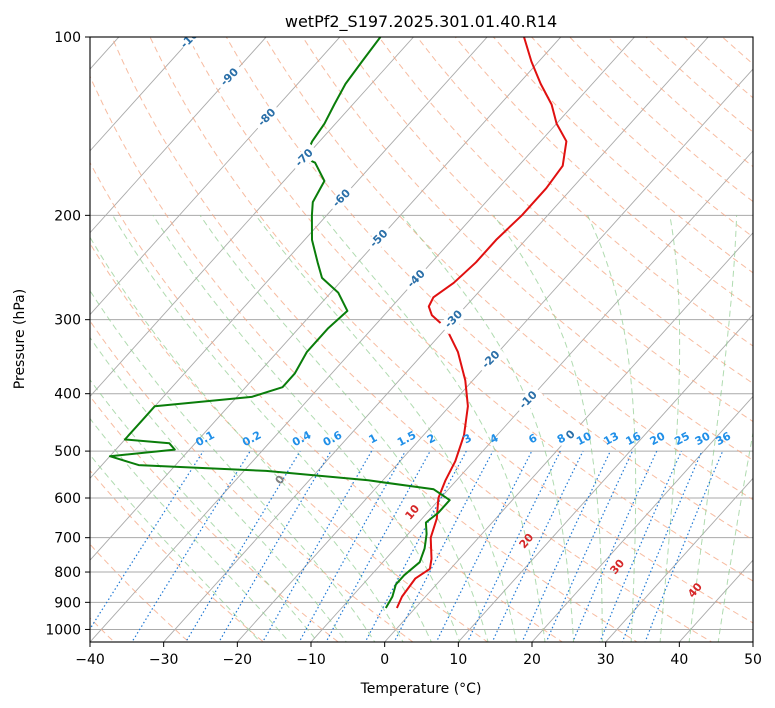  What do you see at coordinates (67, 216) in the screenshot?
I see `y-tick-label: 200` at bounding box center [67, 216].